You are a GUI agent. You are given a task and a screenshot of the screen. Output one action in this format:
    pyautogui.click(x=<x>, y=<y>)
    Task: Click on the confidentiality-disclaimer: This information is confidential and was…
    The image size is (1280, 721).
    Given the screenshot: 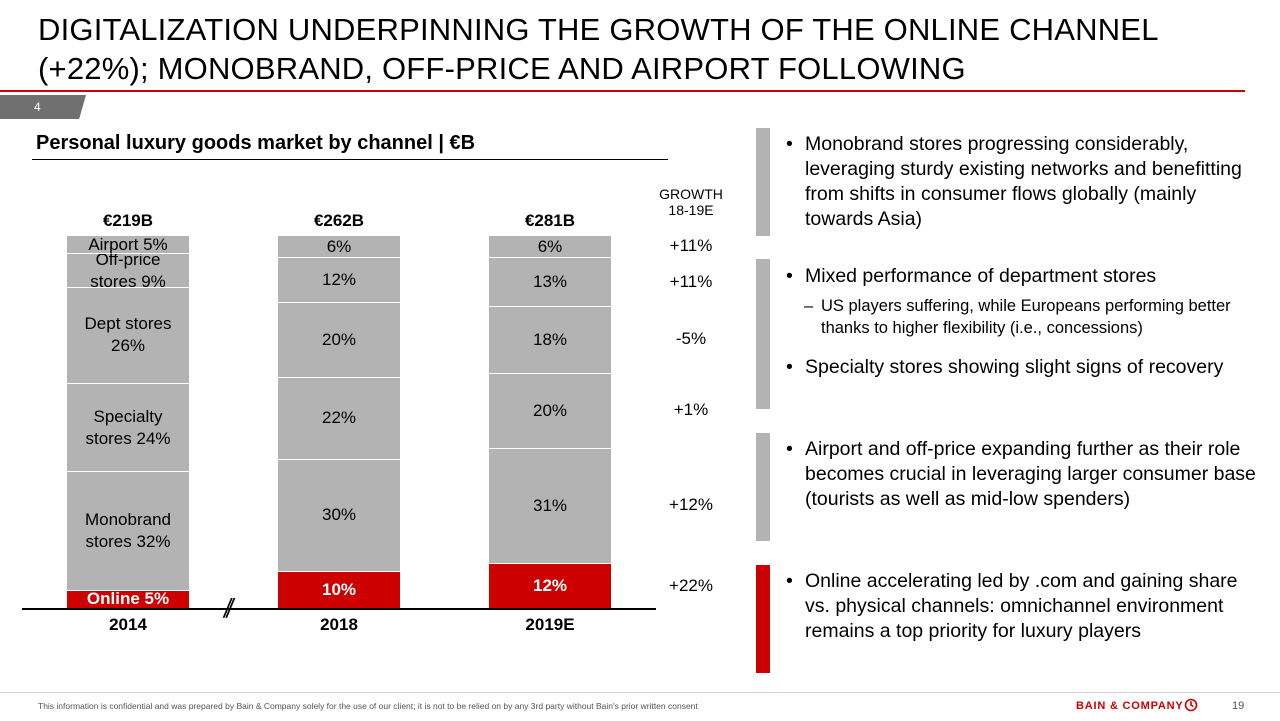 What is the action you would take?
    pyautogui.click(x=368, y=706)
    